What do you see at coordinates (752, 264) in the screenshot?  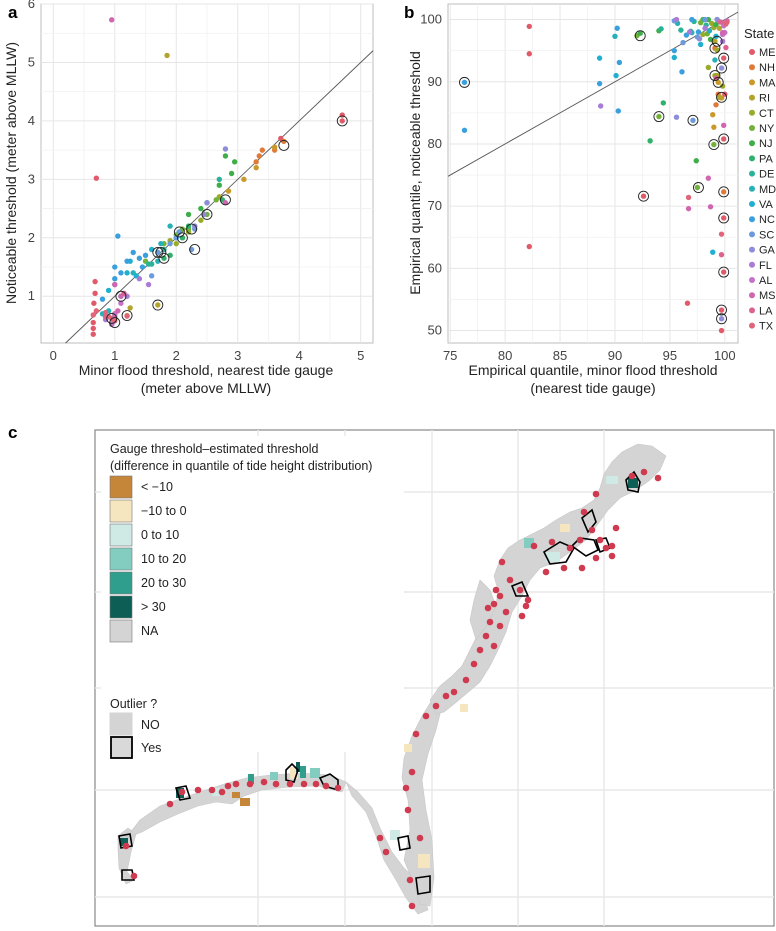 I see `legend-dot-fl` at bounding box center [752, 264].